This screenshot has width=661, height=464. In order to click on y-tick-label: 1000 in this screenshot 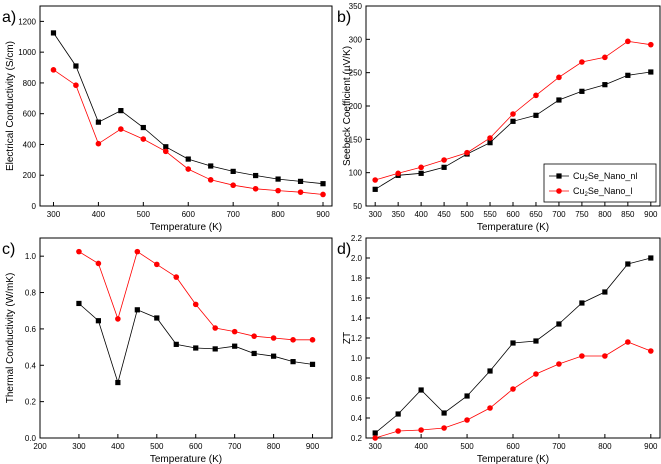, I will do `click(27, 52)`.